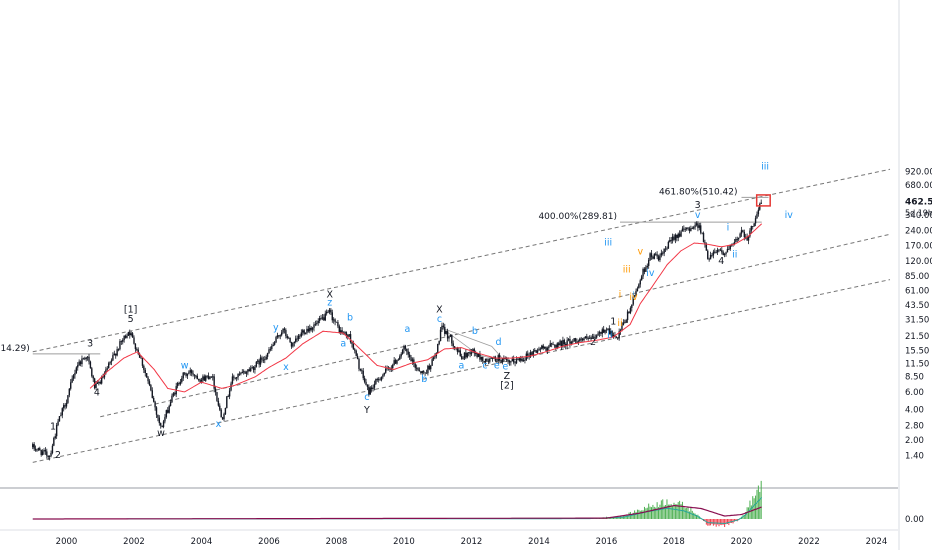  I want to click on wave-label: x, so click(219, 424).